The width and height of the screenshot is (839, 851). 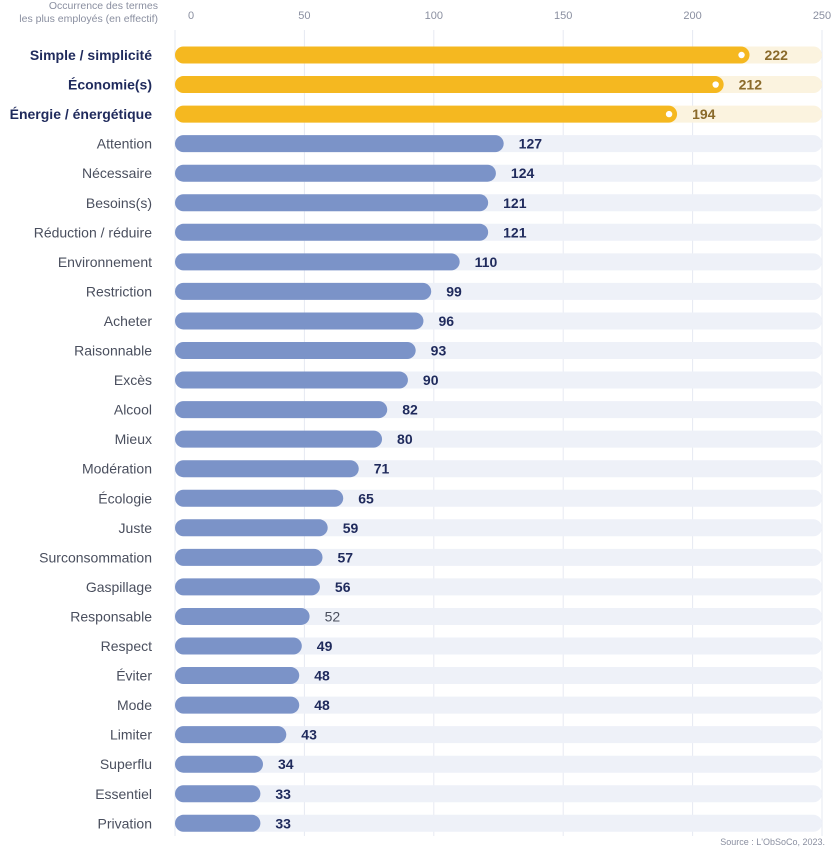 What do you see at coordinates (531, 144) in the screenshot?
I see `value-label: 127` at bounding box center [531, 144].